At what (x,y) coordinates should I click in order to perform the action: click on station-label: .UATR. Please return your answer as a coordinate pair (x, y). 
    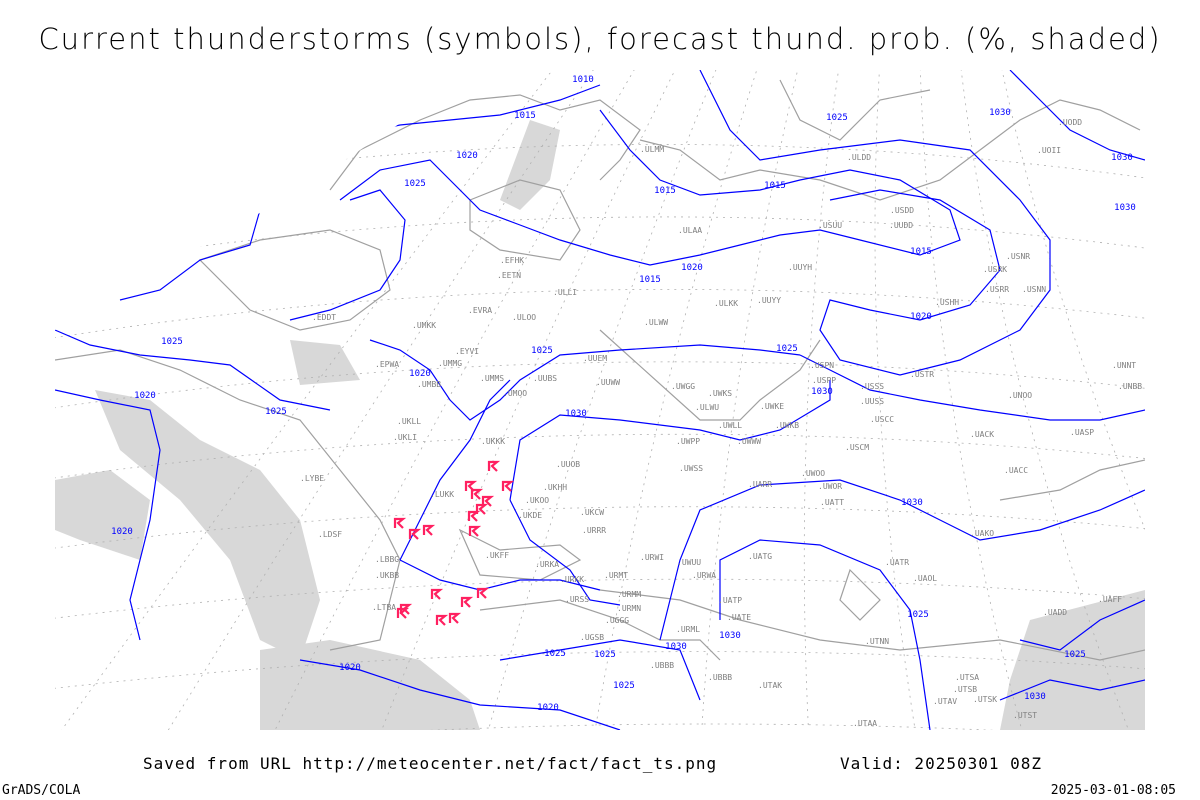
    Looking at the image, I should click on (897, 562).